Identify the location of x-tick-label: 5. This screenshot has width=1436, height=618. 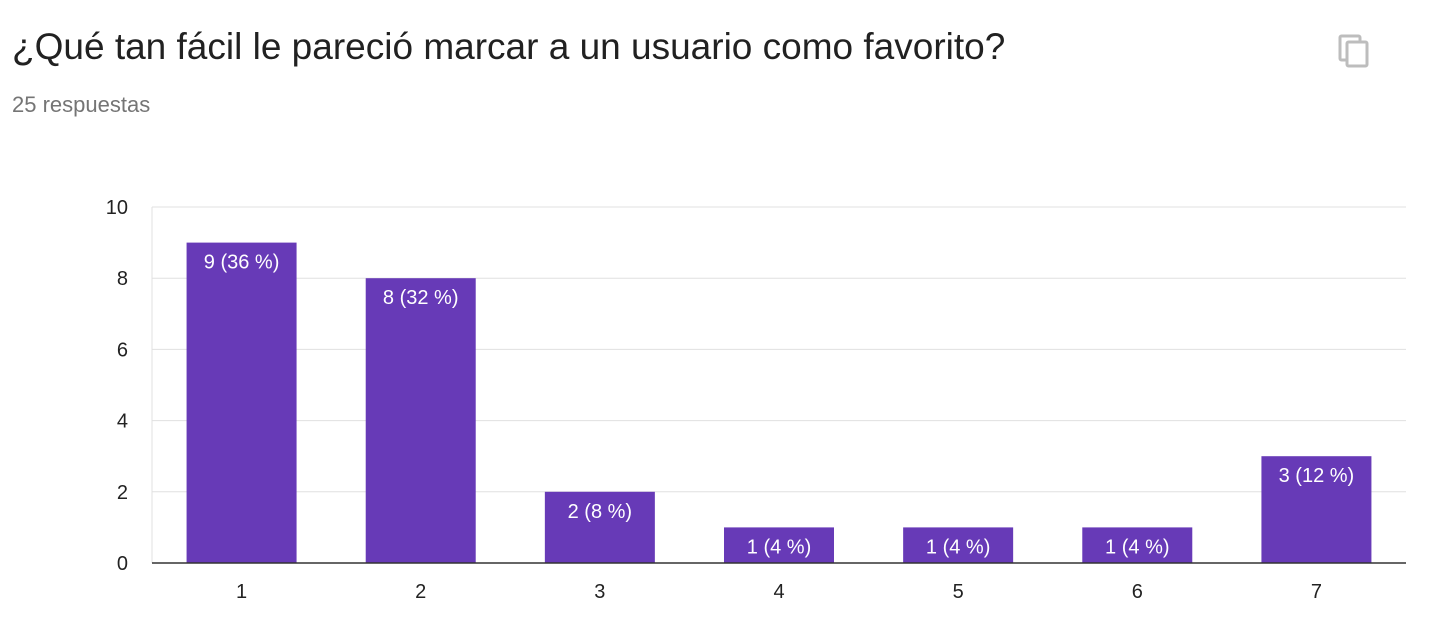
(958, 592).